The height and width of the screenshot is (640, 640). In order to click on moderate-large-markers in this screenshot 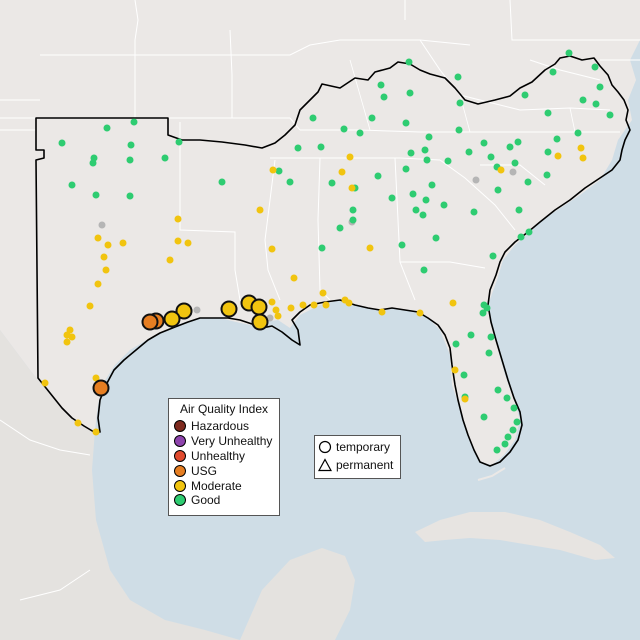, I will do `click(216, 312)`.